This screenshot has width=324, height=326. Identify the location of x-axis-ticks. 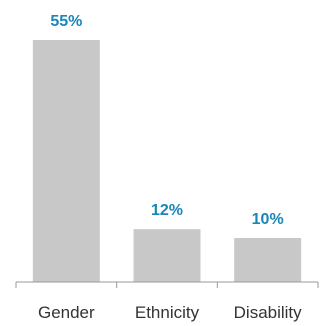
(167, 285).